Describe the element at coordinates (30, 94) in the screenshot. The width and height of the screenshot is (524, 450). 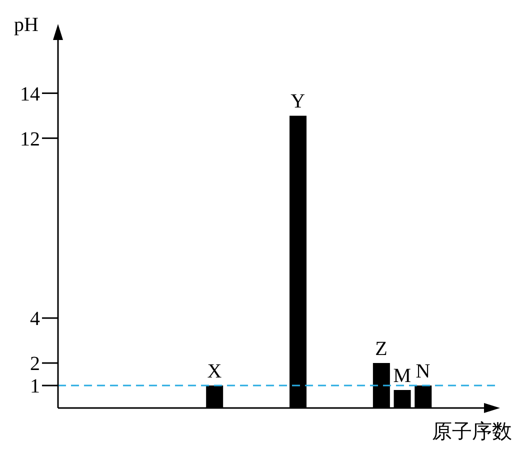
I see `y-tick-label: 14` at that location.